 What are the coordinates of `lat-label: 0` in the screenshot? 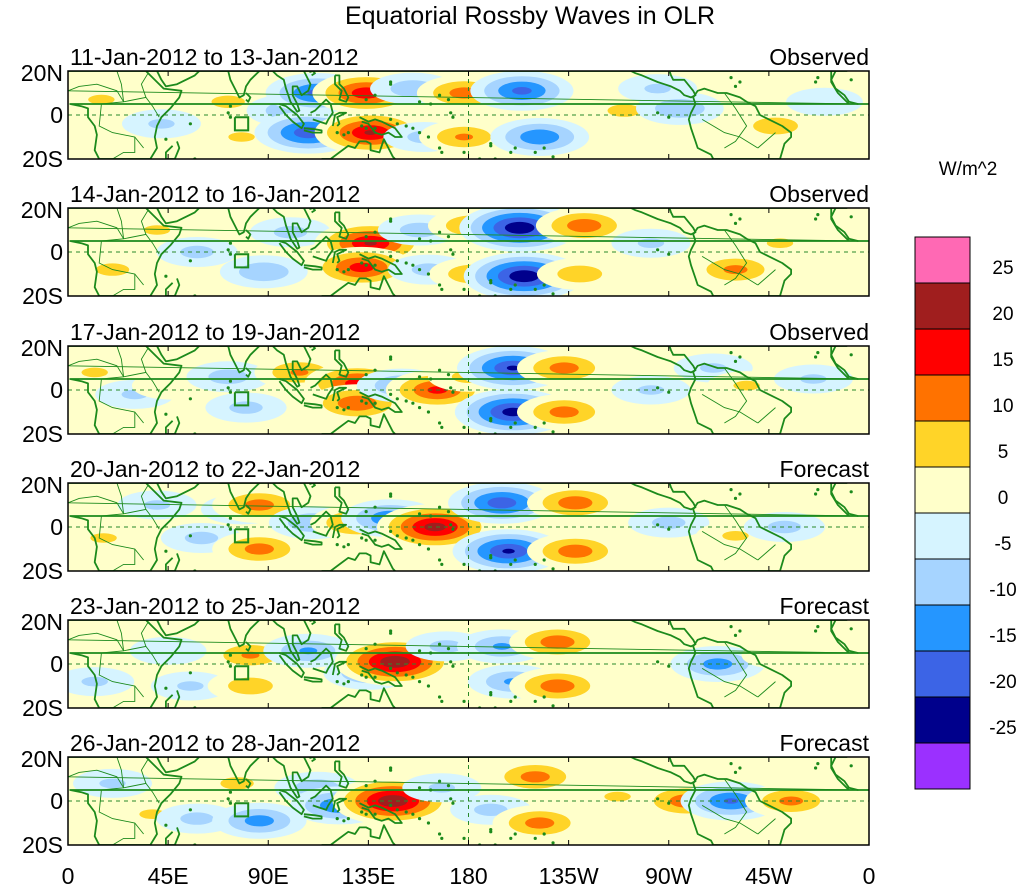 It's located at (56, 252).